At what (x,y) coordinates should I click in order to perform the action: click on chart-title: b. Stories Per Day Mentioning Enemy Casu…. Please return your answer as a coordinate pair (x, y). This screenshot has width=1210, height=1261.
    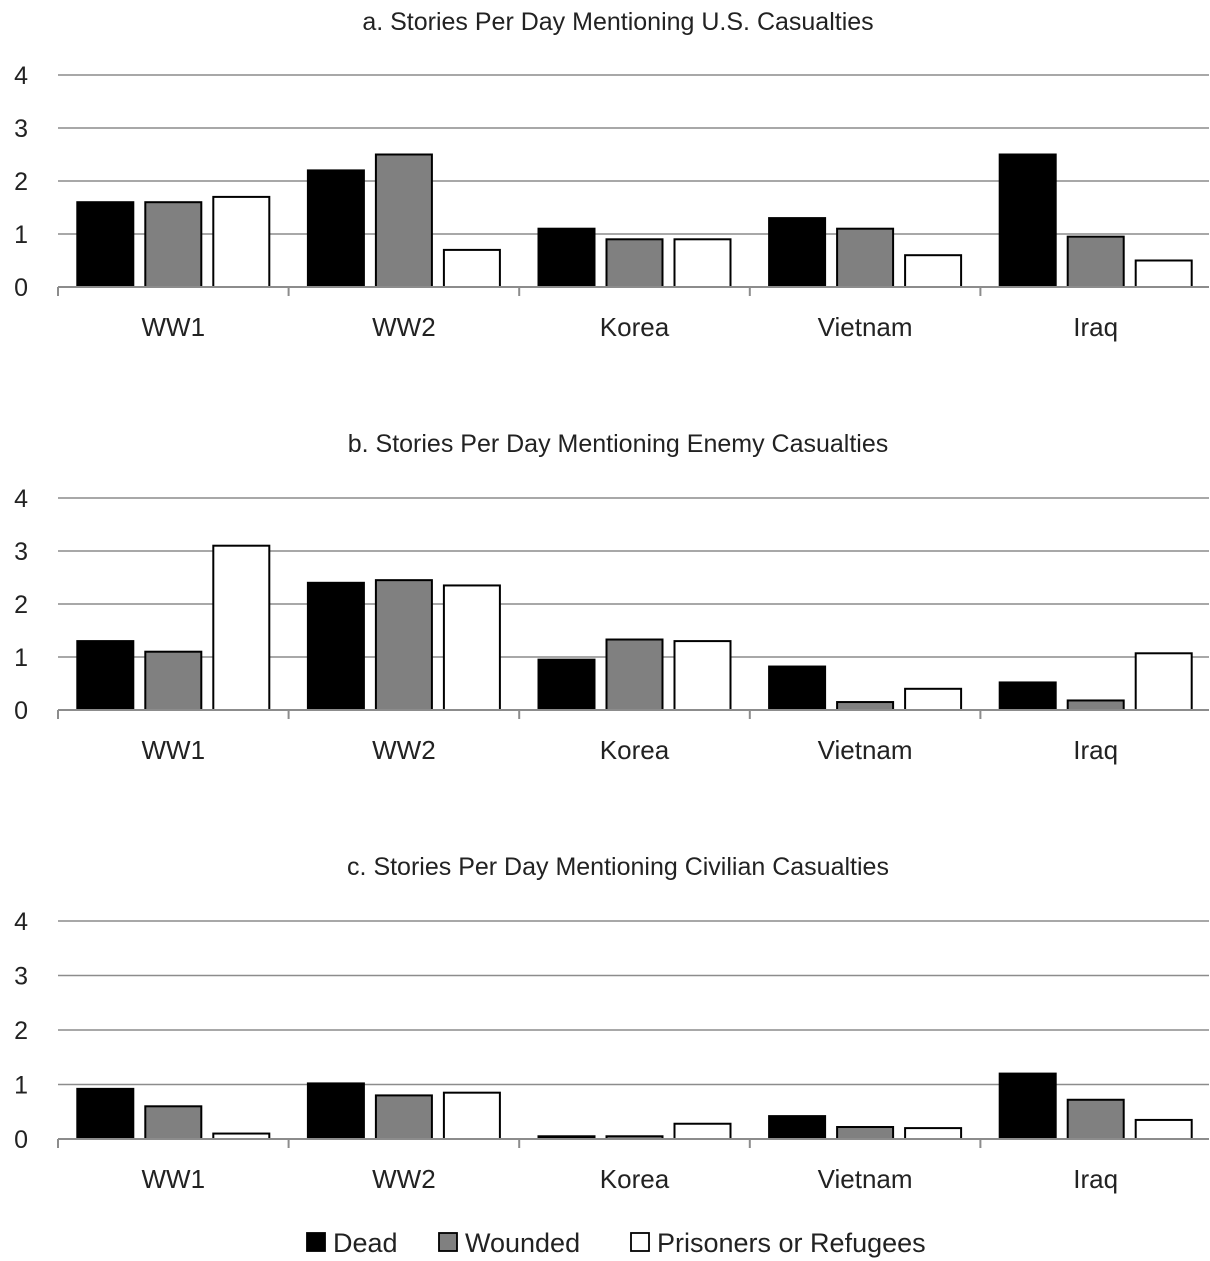
    Looking at the image, I should click on (618, 444).